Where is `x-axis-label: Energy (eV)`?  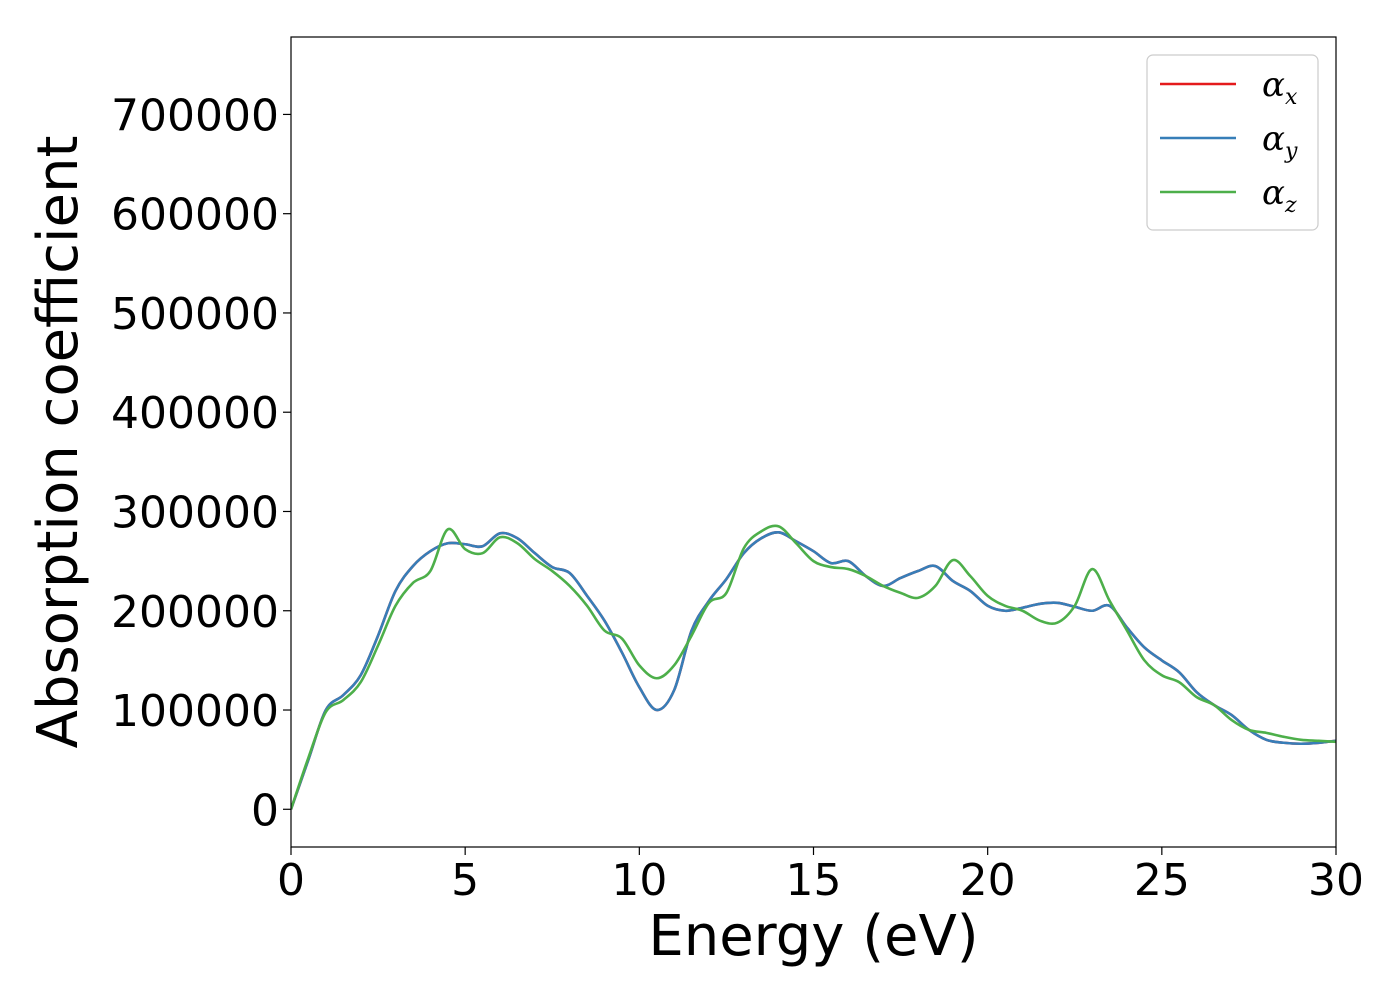
x-axis-label: Energy (eV) is located at coordinates (813, 936).